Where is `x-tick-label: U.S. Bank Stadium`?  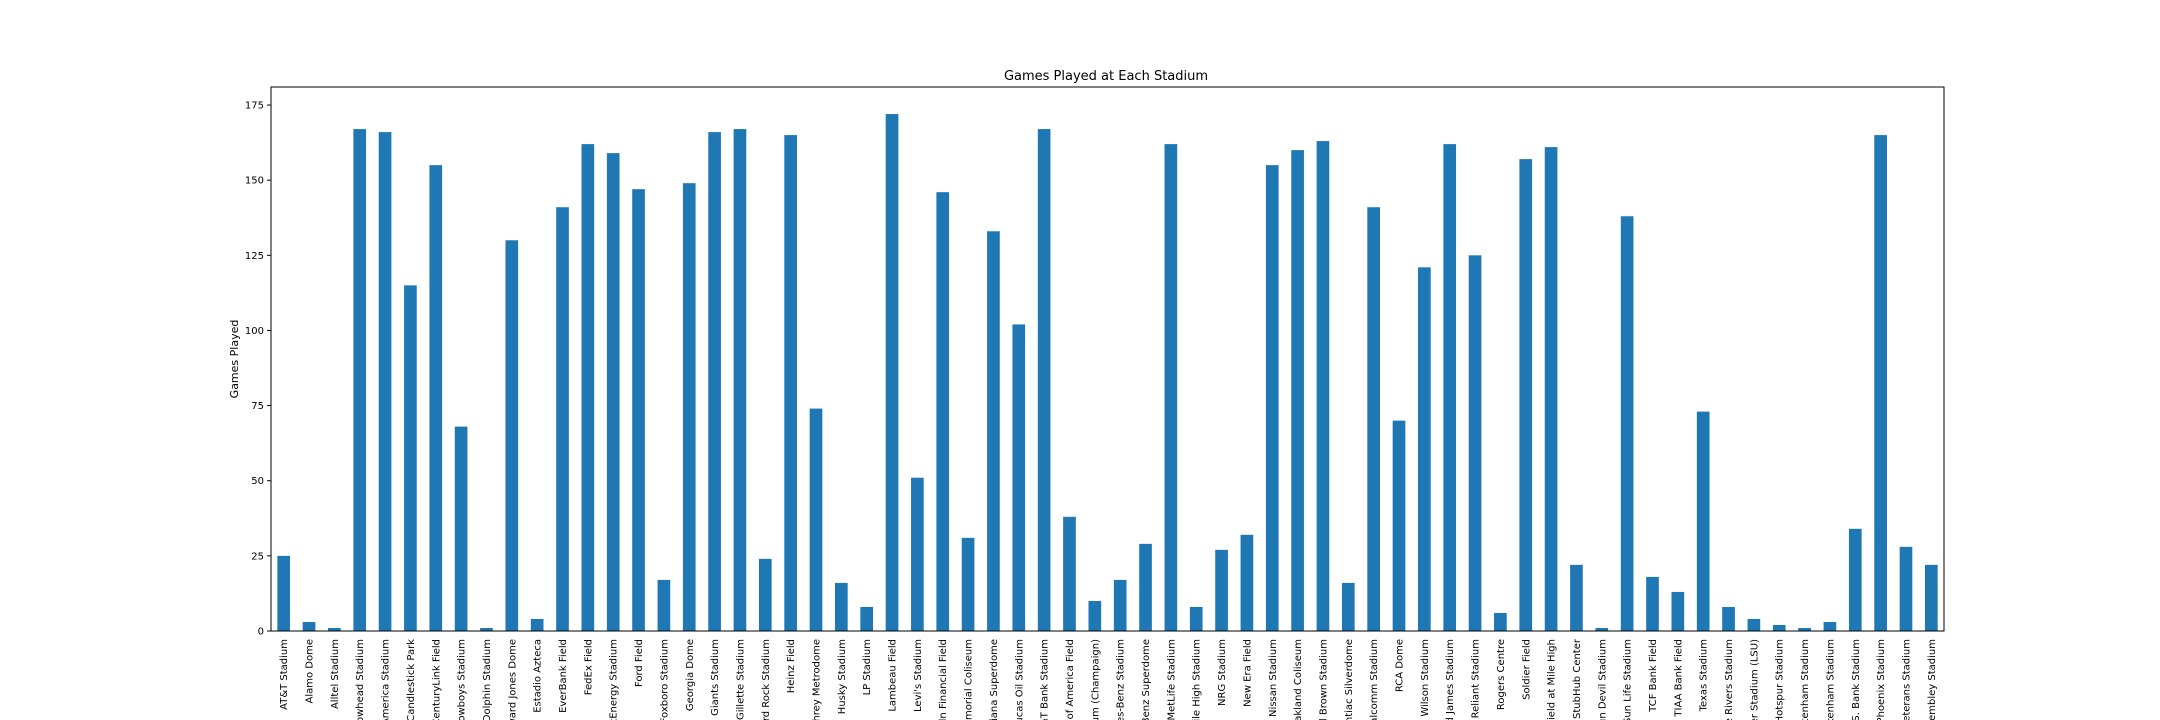 x-tick-label: U.S. Bank Stadium is located at coordinates (1856, 679).